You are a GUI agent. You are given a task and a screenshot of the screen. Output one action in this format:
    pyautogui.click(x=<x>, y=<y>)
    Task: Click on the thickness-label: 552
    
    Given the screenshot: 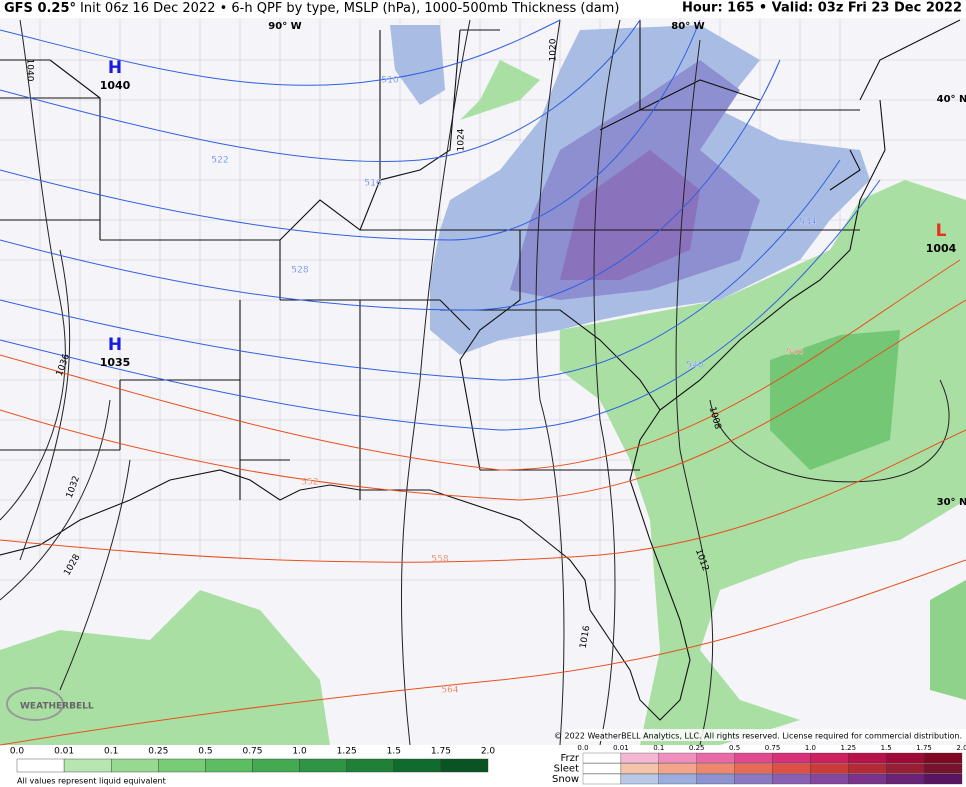 What is the action you would take?
    pyautogui.click(x=309, y=483)
    